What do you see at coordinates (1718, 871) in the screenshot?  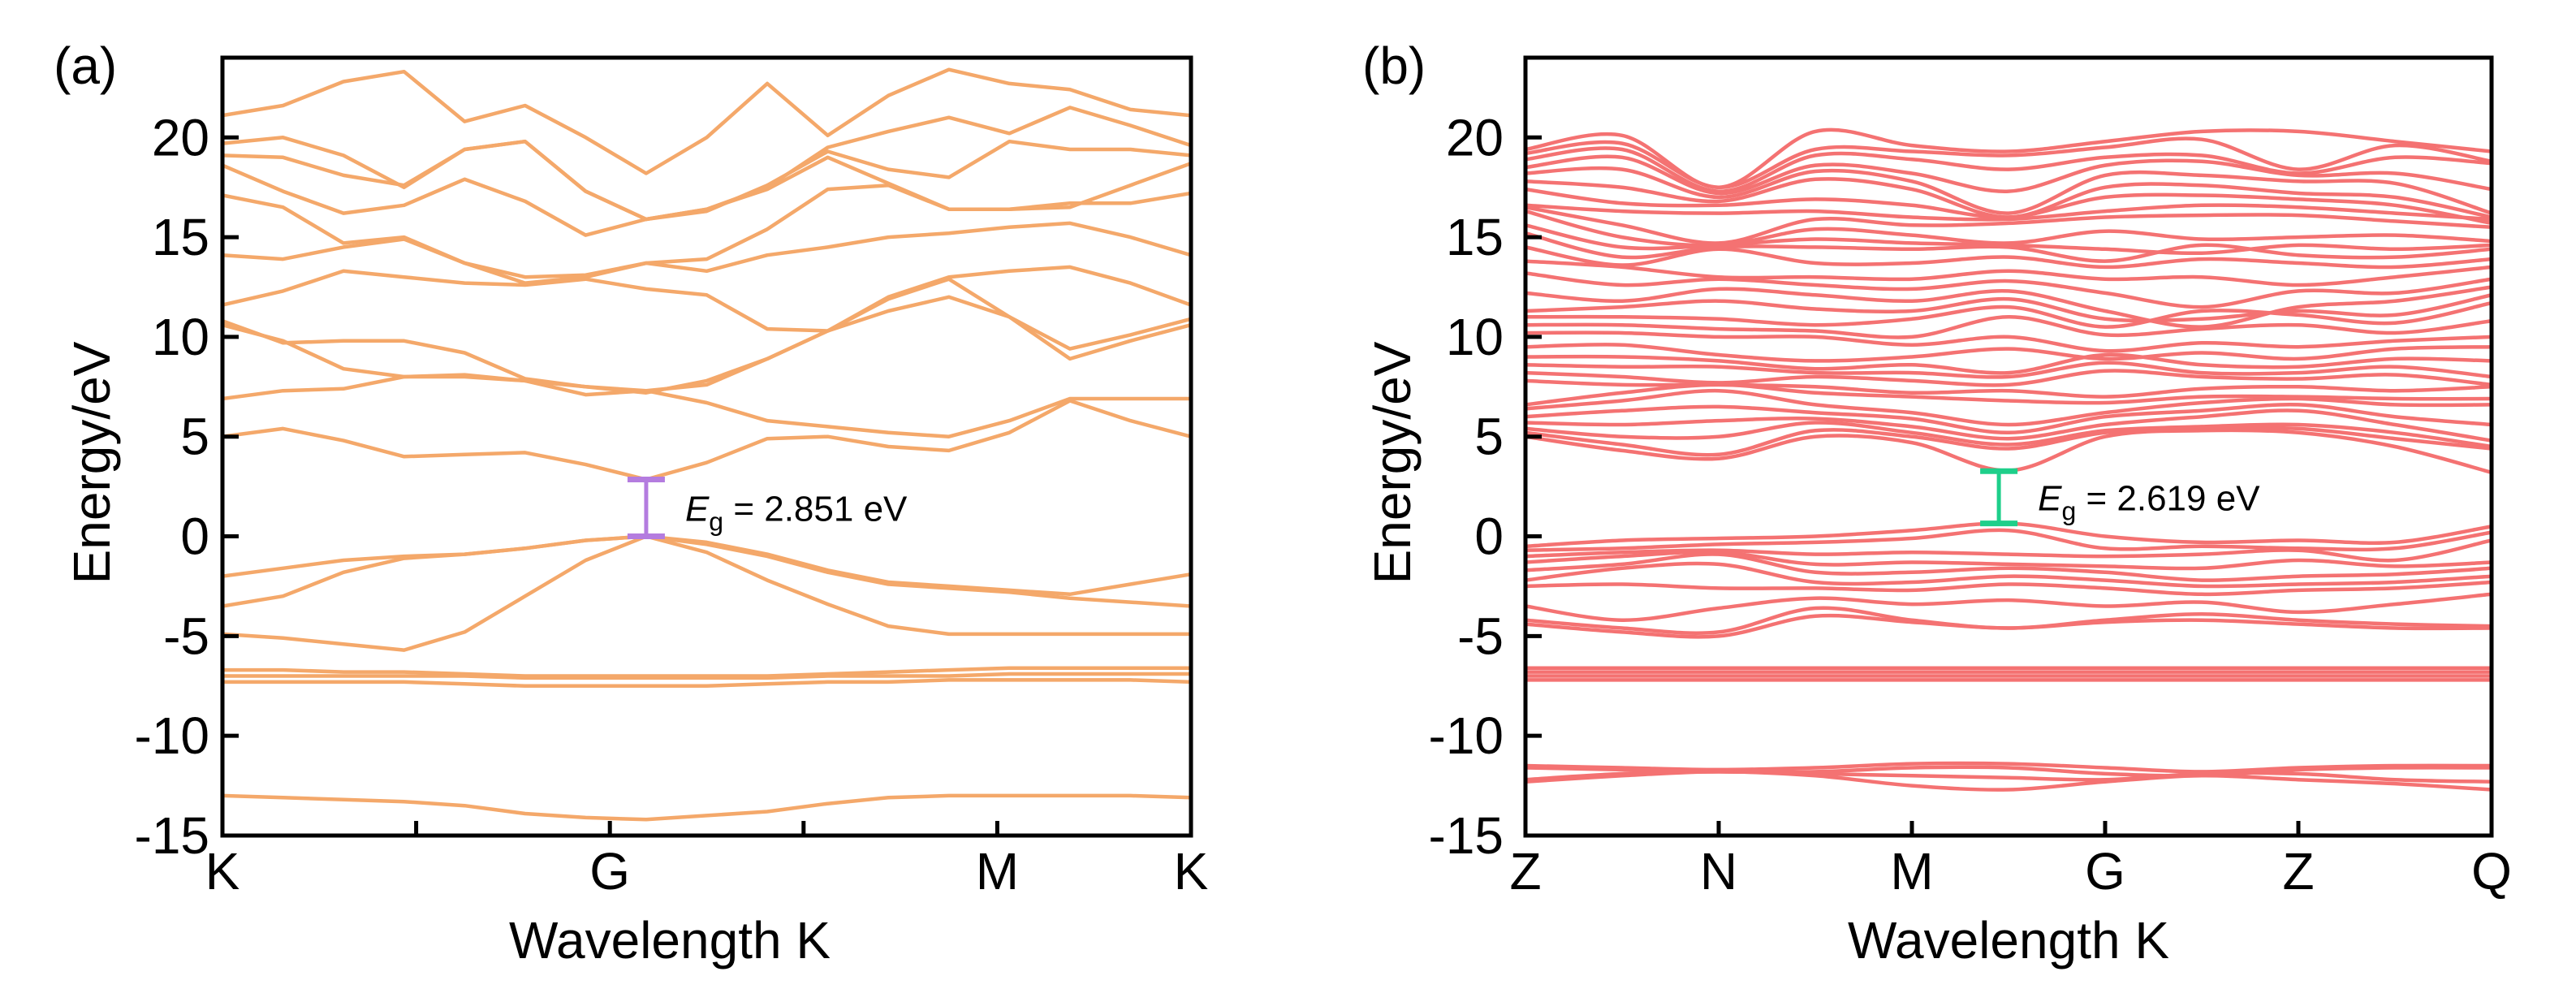 I see `x-tick-label: N` at bounding box center [1718, 871].